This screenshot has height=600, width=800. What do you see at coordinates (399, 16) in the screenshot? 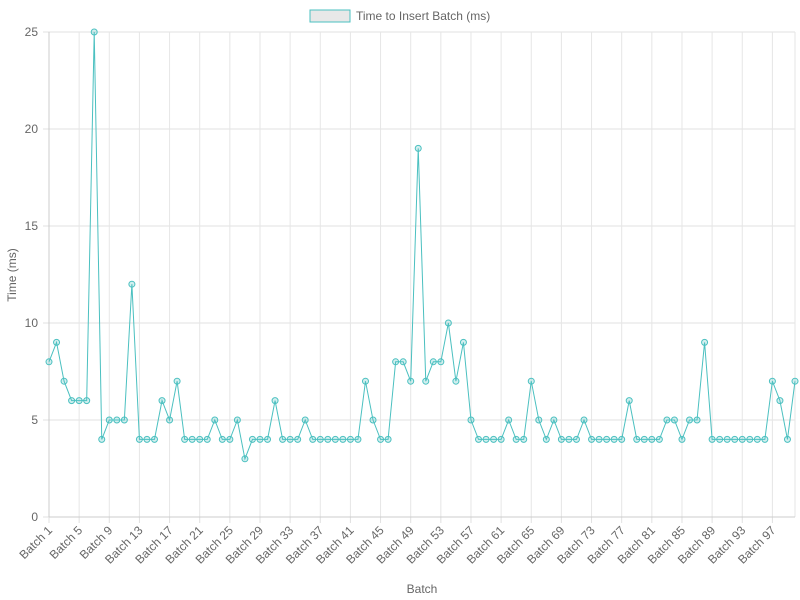
I see `legend: Time to Insert Batch (ms)` at bounding box center [399, 16].